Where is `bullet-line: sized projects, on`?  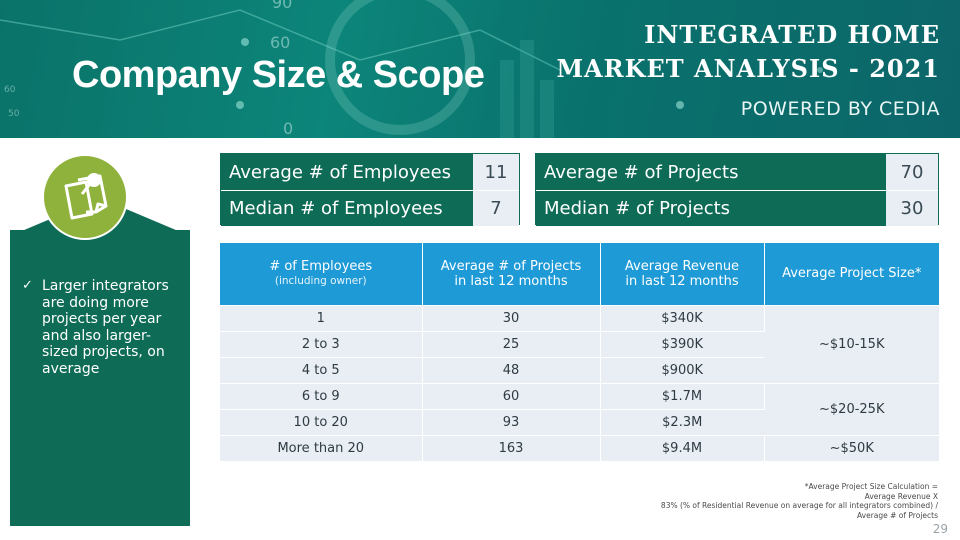 bullet-line: sized projects, on is located at coordinates (103, 352).